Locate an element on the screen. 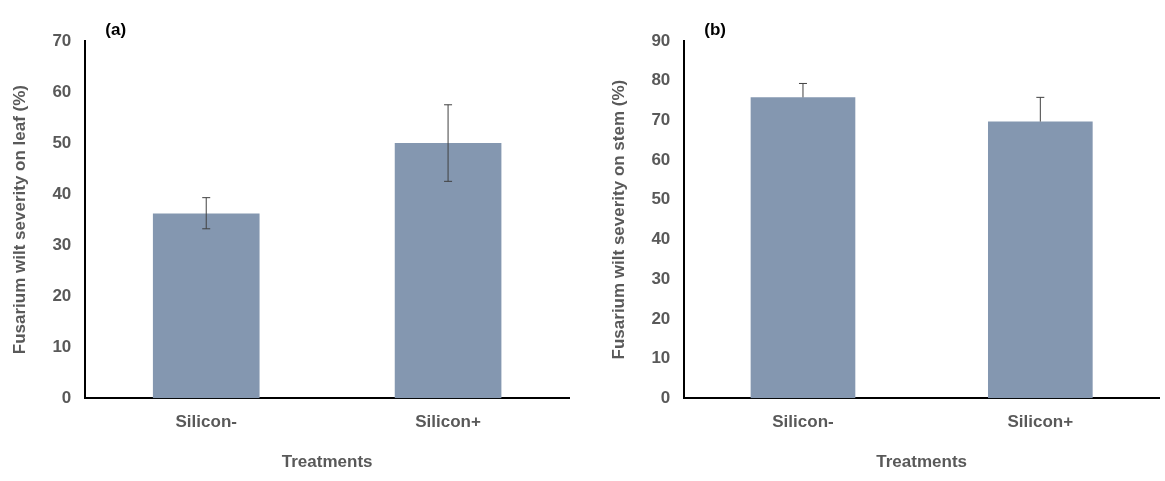  y-axis-title: Fusarium wilt severity on leaf (%) is located at coordinates (19, 219).